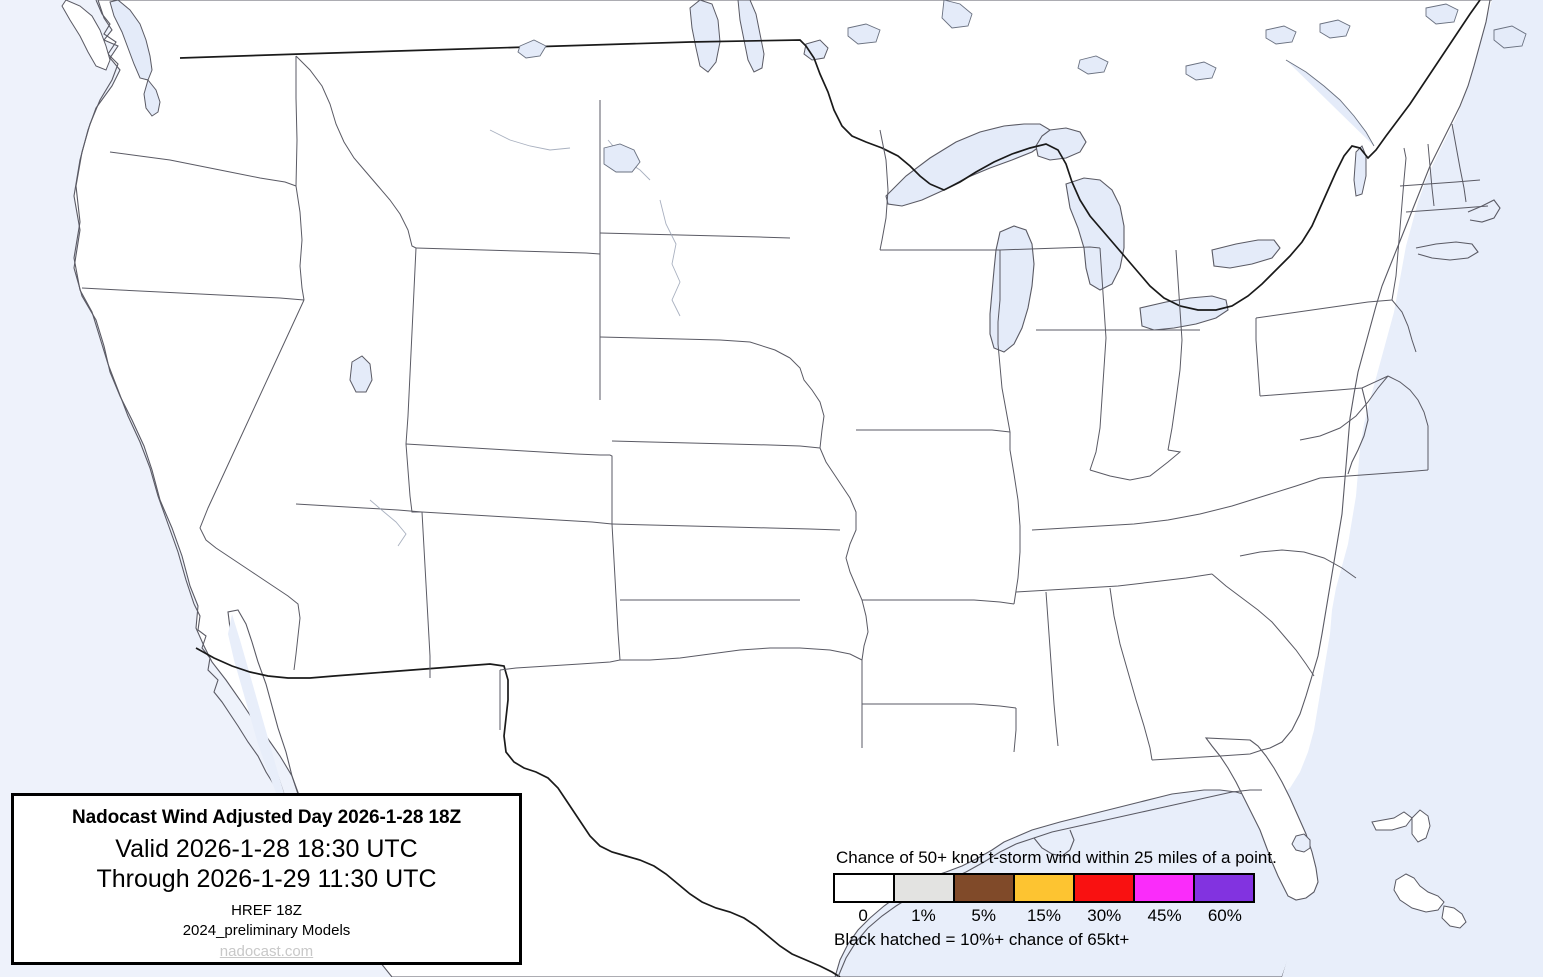  I want to click on border-wy-ut-co, so click(411, 346).